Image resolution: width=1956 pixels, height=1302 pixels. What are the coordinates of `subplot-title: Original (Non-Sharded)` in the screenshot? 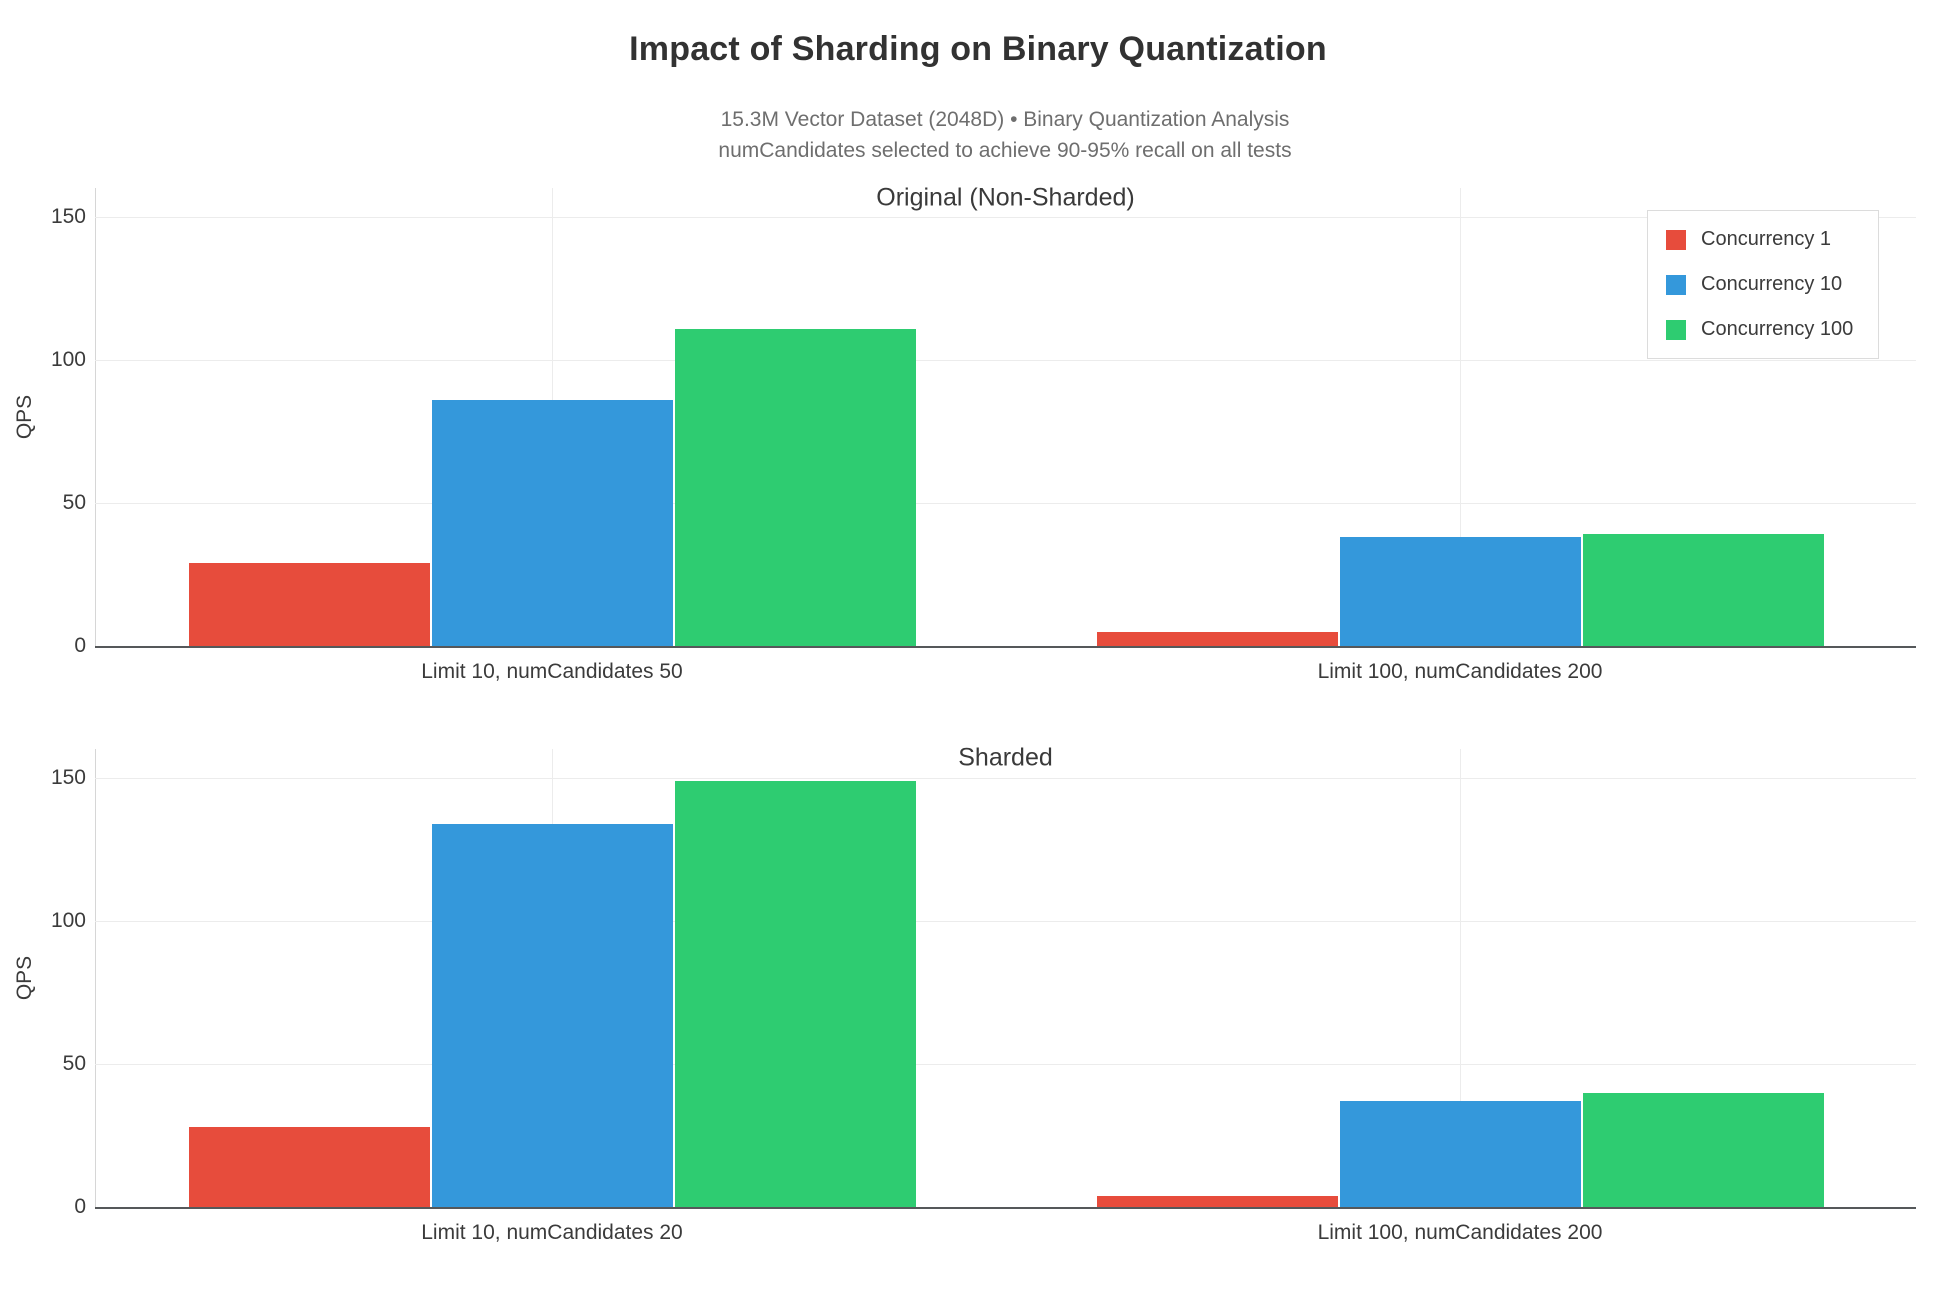 It's located at (1005, 197).